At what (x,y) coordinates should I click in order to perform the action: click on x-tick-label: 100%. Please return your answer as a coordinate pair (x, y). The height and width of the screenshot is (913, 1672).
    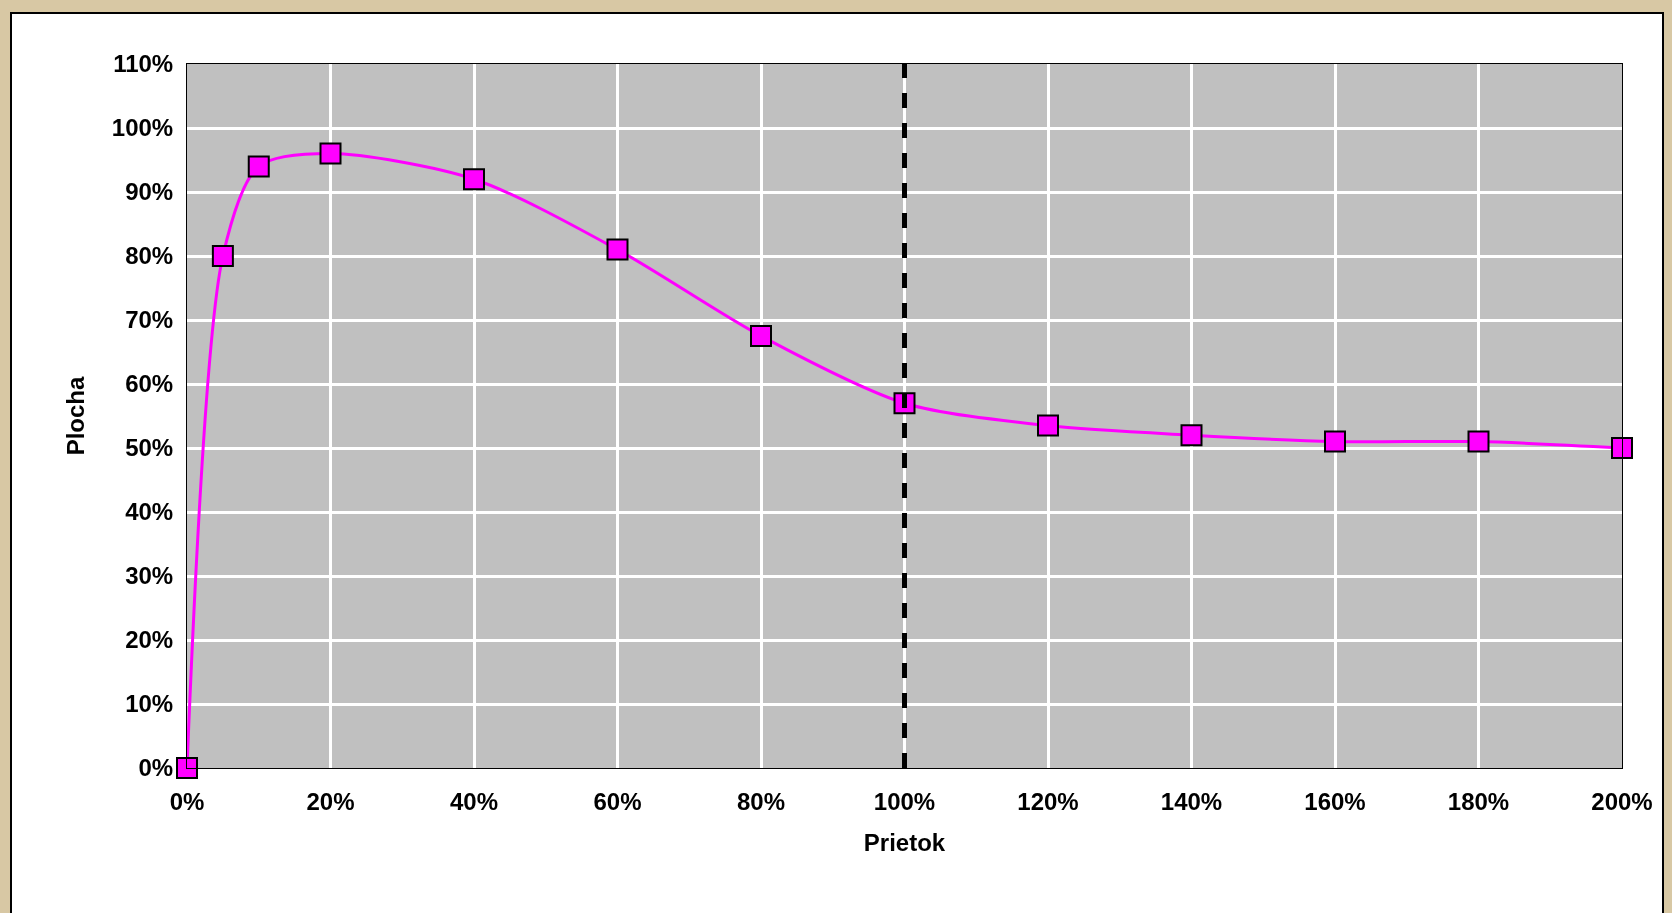
    Looking at the image, I should click on (904, 801).